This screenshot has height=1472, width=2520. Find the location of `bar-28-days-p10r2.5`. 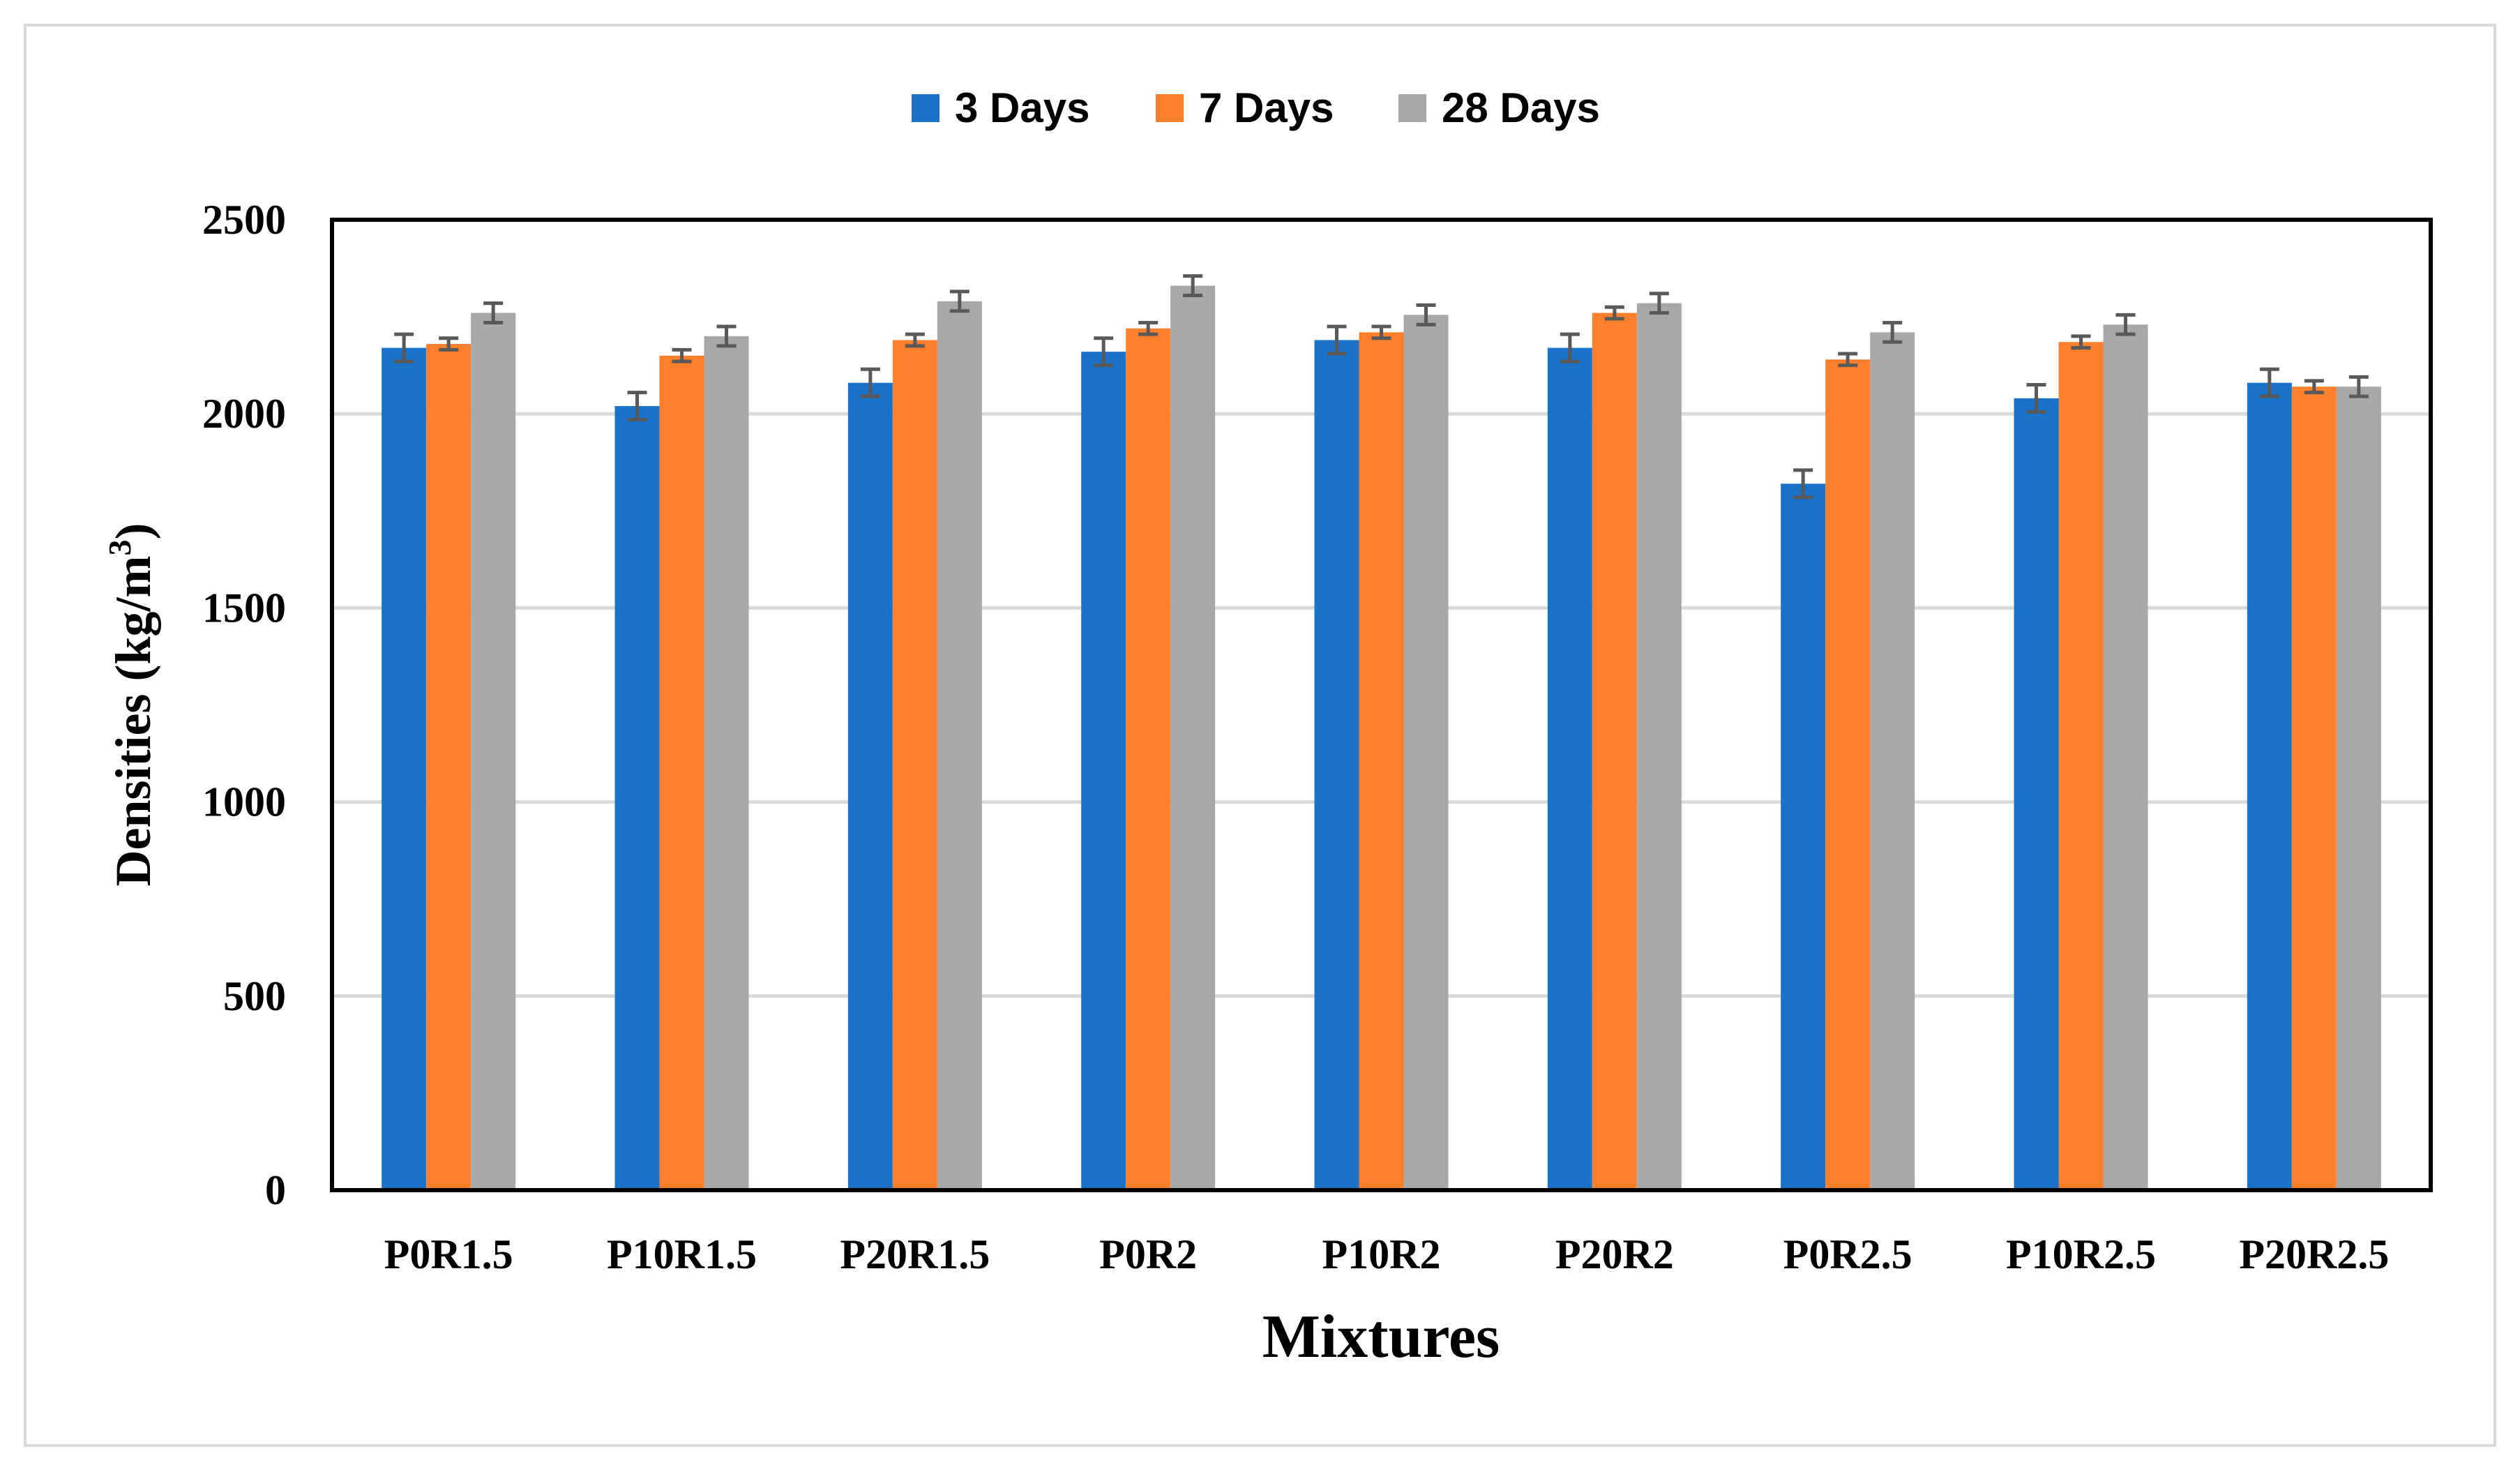

bar-28-days-p10r2.5 is located at coordinates (2125, 757).